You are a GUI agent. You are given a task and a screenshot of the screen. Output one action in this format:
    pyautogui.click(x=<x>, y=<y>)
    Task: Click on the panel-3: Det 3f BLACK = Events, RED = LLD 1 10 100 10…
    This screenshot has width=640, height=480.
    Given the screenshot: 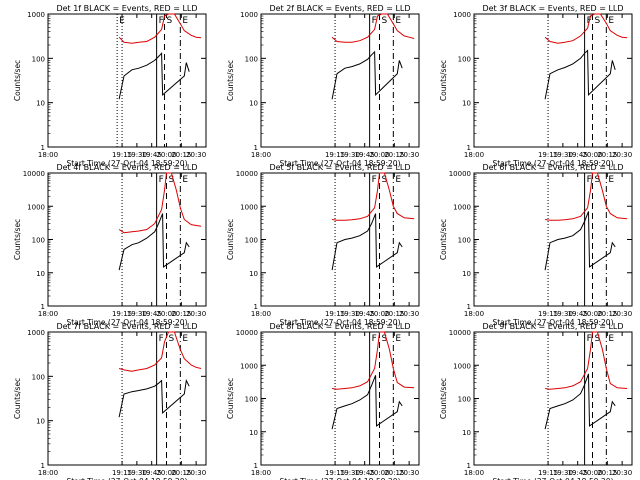 What is the action you would take?
    pyautogui.click(x=536, y=86)
    